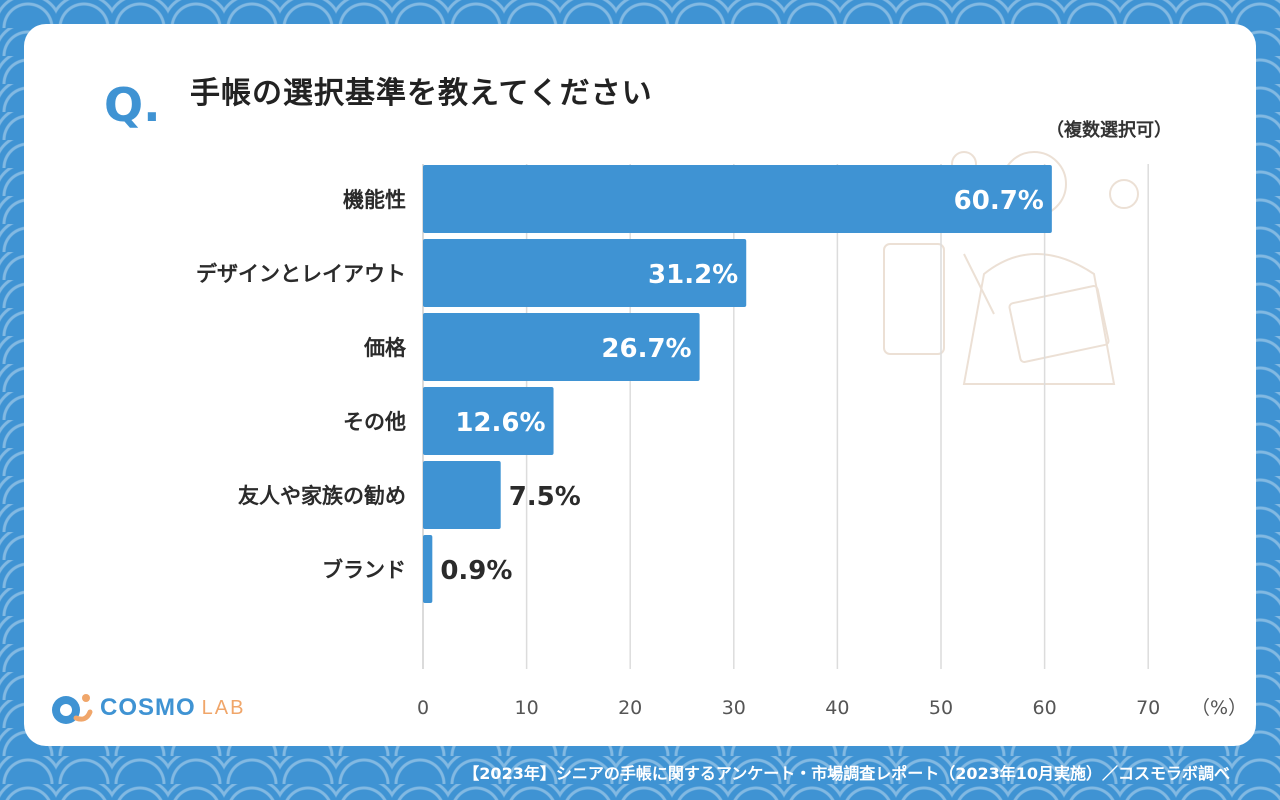 The height and width of the screenshot is (800, 1280). I want to click on multiple-choice-note: （複数選択可）, so click(1109, 130).